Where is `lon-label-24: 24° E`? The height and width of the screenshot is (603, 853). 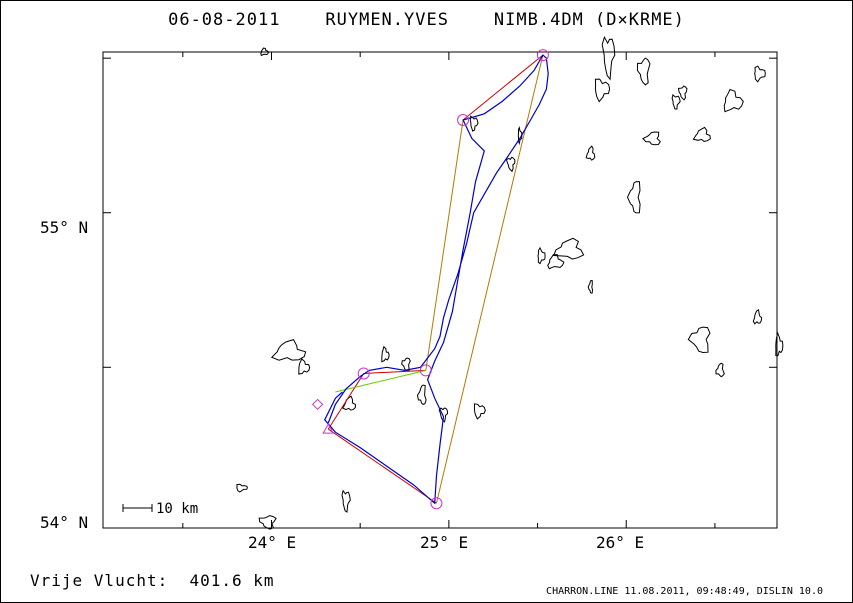
lon-label-24: 24° E is located at coordinates (272, 542).